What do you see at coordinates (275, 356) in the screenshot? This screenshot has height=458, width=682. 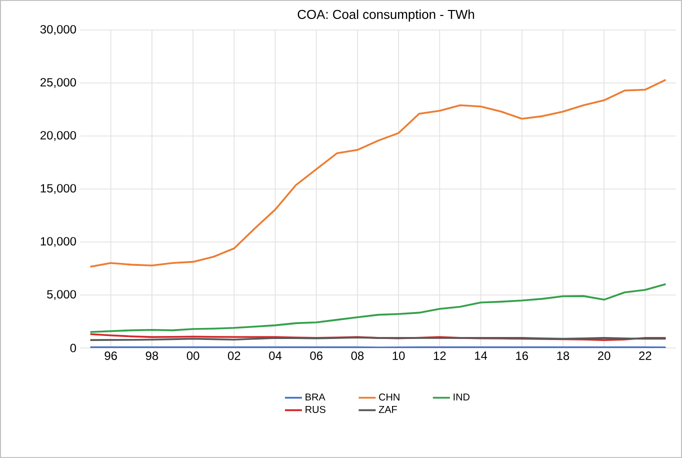 I see `x-tick-label: 04` at bounding box center [275, 356].